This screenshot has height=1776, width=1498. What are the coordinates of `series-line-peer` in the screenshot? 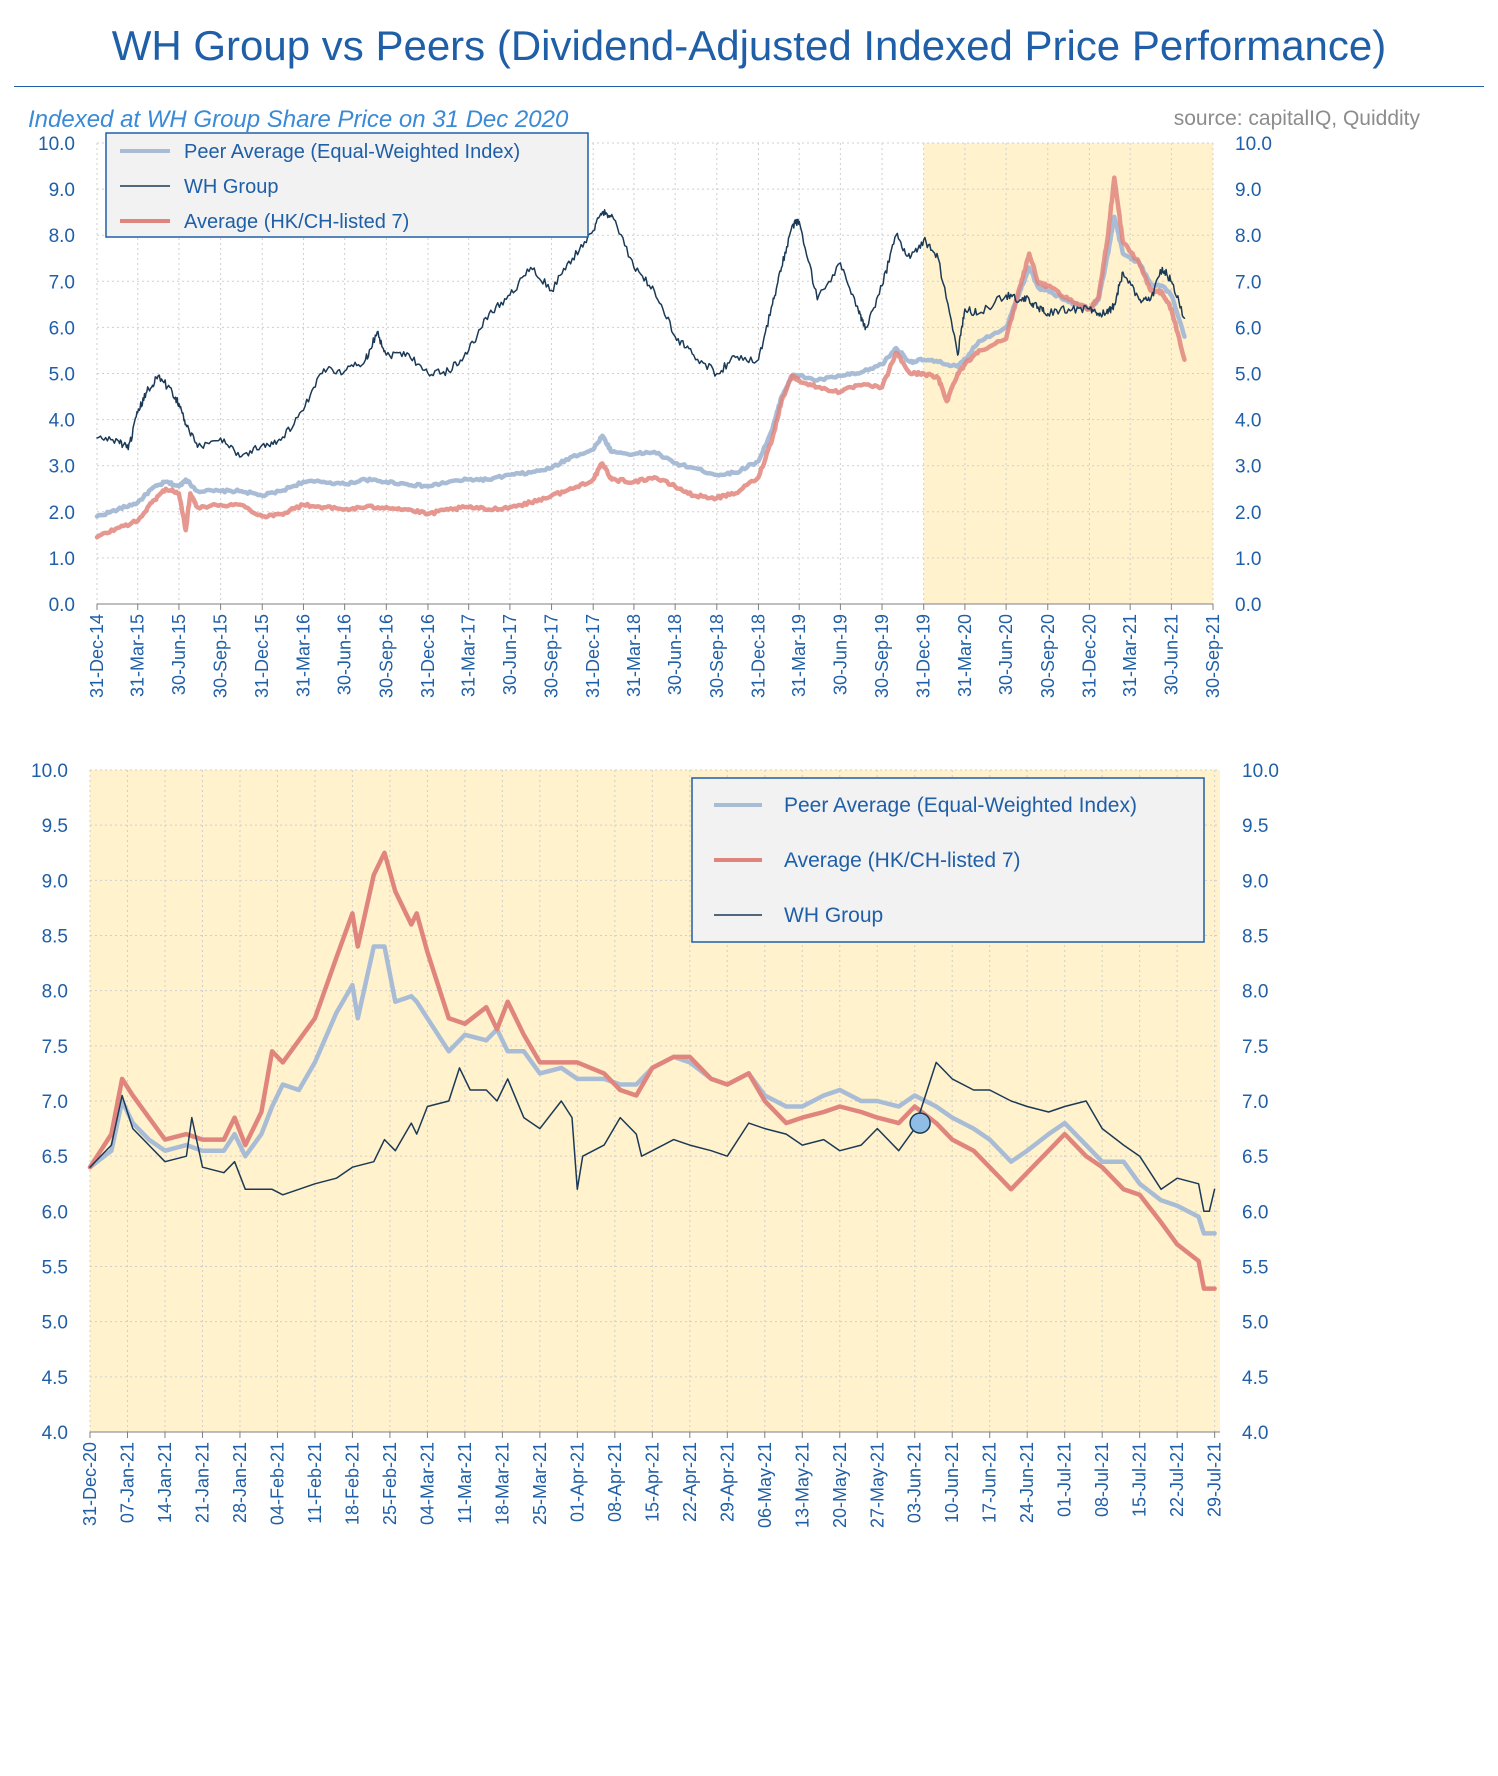 It's located at (640, 366).